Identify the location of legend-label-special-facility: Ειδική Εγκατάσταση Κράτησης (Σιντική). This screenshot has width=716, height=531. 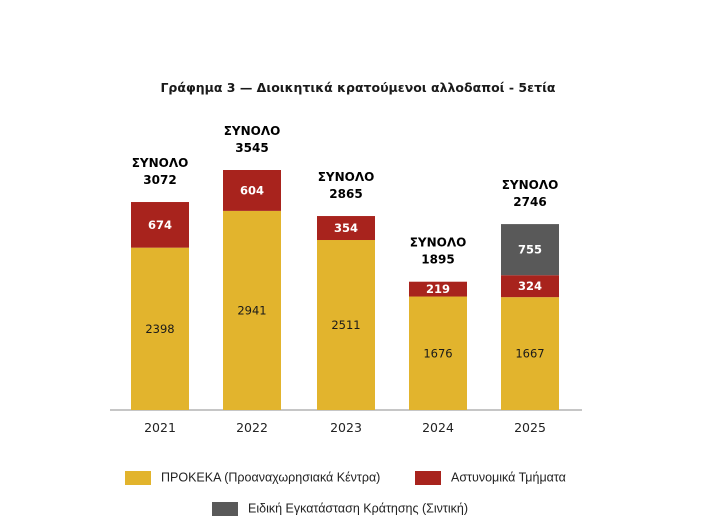
(358, 508).